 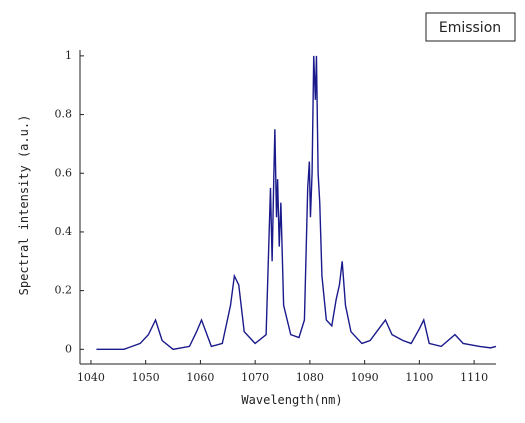 I want to click on y-axis-label: Spectral intensity (a.u.), so click(x=24, y=205).